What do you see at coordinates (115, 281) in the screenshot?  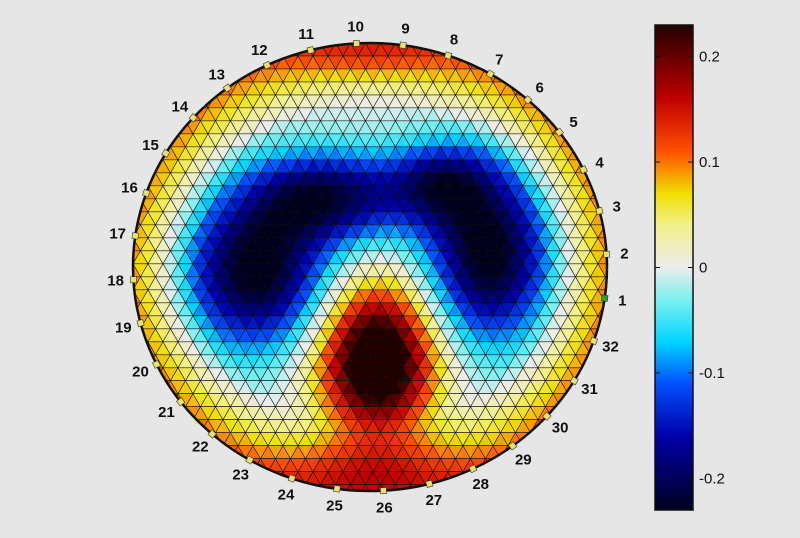 I see `electrode-label: 18` at bounding box center [115, 281].